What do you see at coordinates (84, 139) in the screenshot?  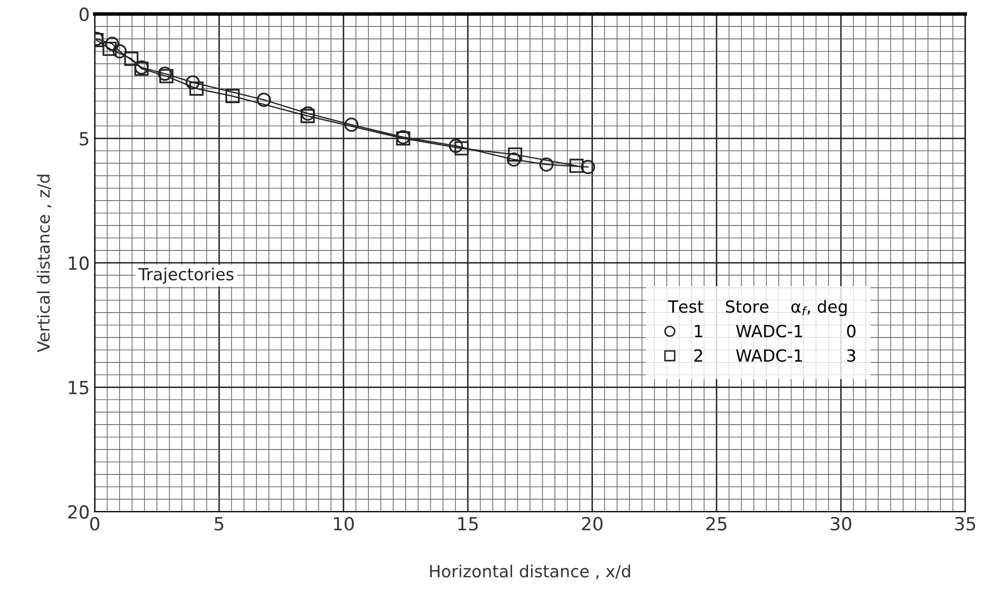 I see `y-tick-label: 5` at bounding box center [84, 139].